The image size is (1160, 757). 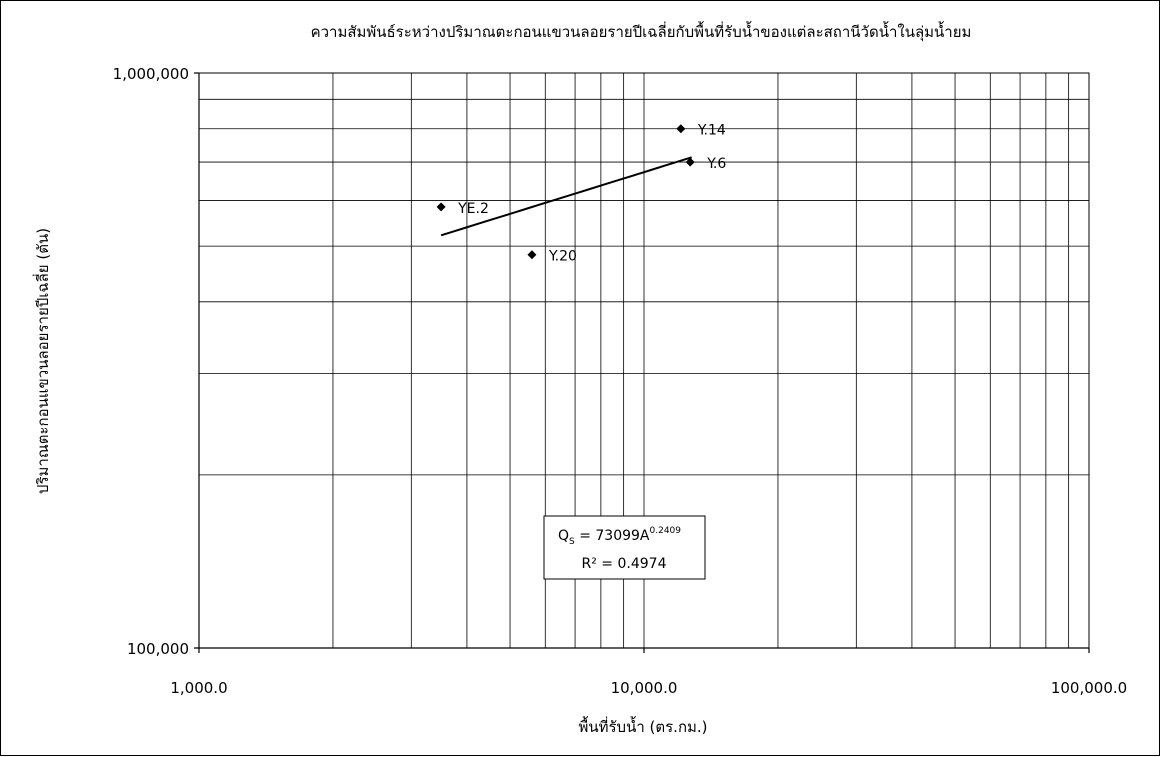 I want to click on trendline, so click(x=566, y=196).